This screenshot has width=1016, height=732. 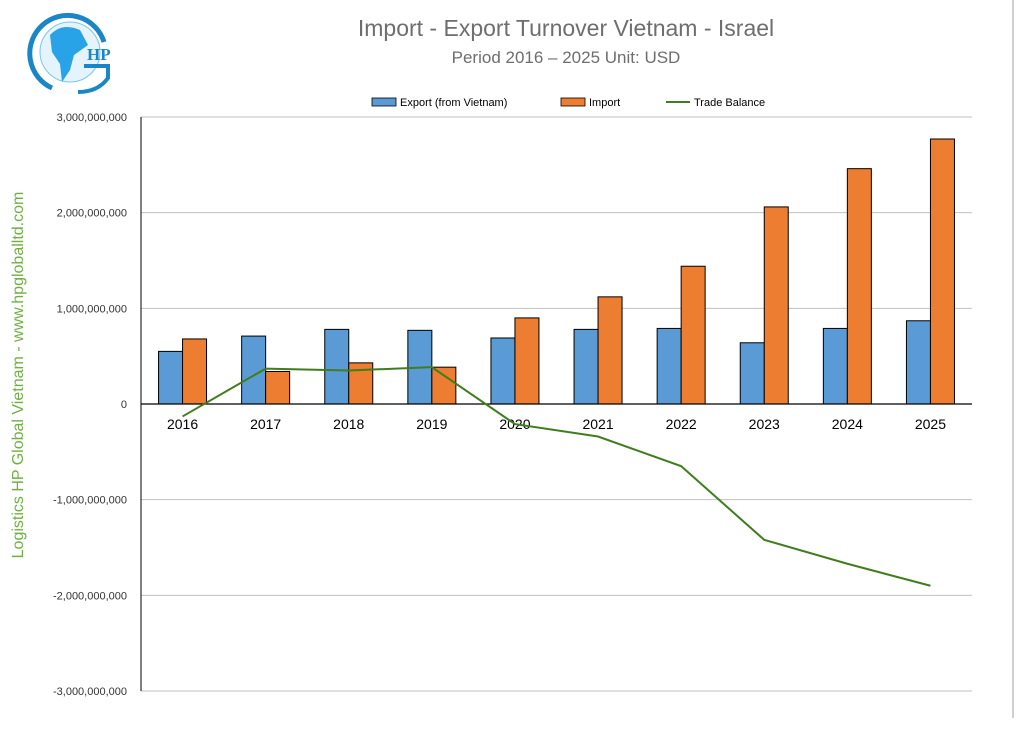 What do you see at coordinates (92, 309) in the screenshot?
I see `y-tick-label: 1,000,000,000` at bounding box center [92, 309].